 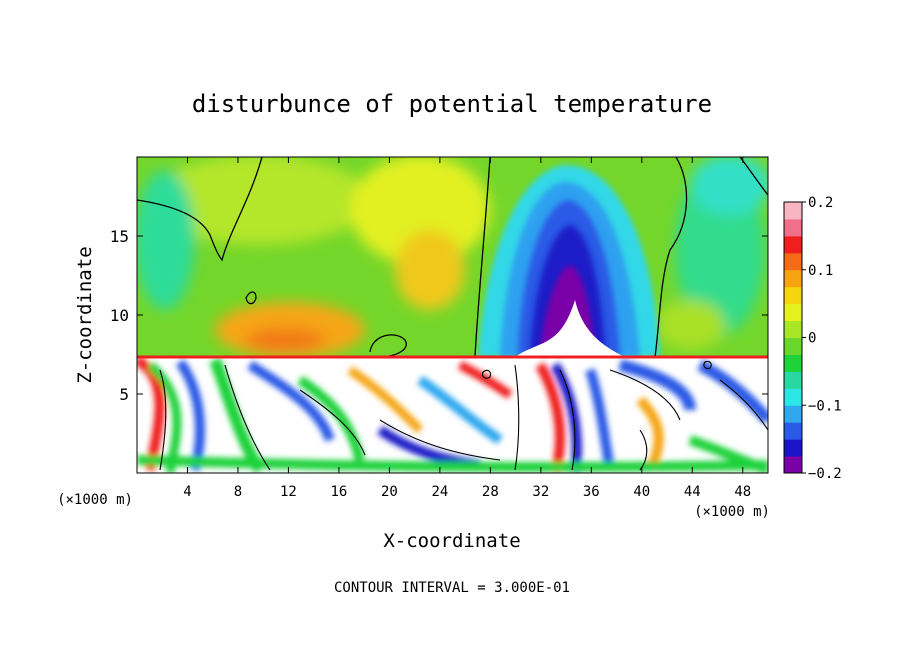 I want to click on contour-interval-note: CONTOUR INTERVAL = 3.000E-01, so click(x=452, y=588).